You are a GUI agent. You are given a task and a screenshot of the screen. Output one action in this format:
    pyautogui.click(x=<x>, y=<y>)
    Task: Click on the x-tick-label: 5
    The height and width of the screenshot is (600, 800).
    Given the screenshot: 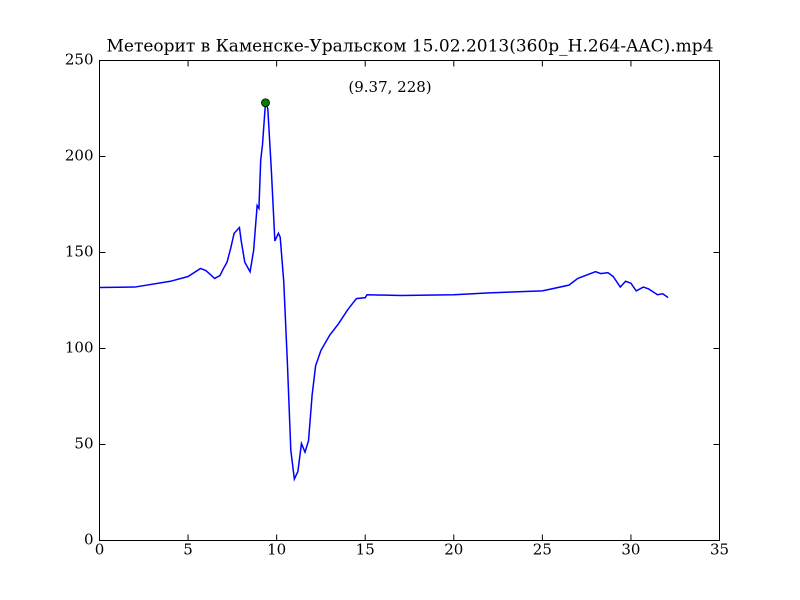 What is the action you would take?
    pyautogui.click(x=188, y=550)
    